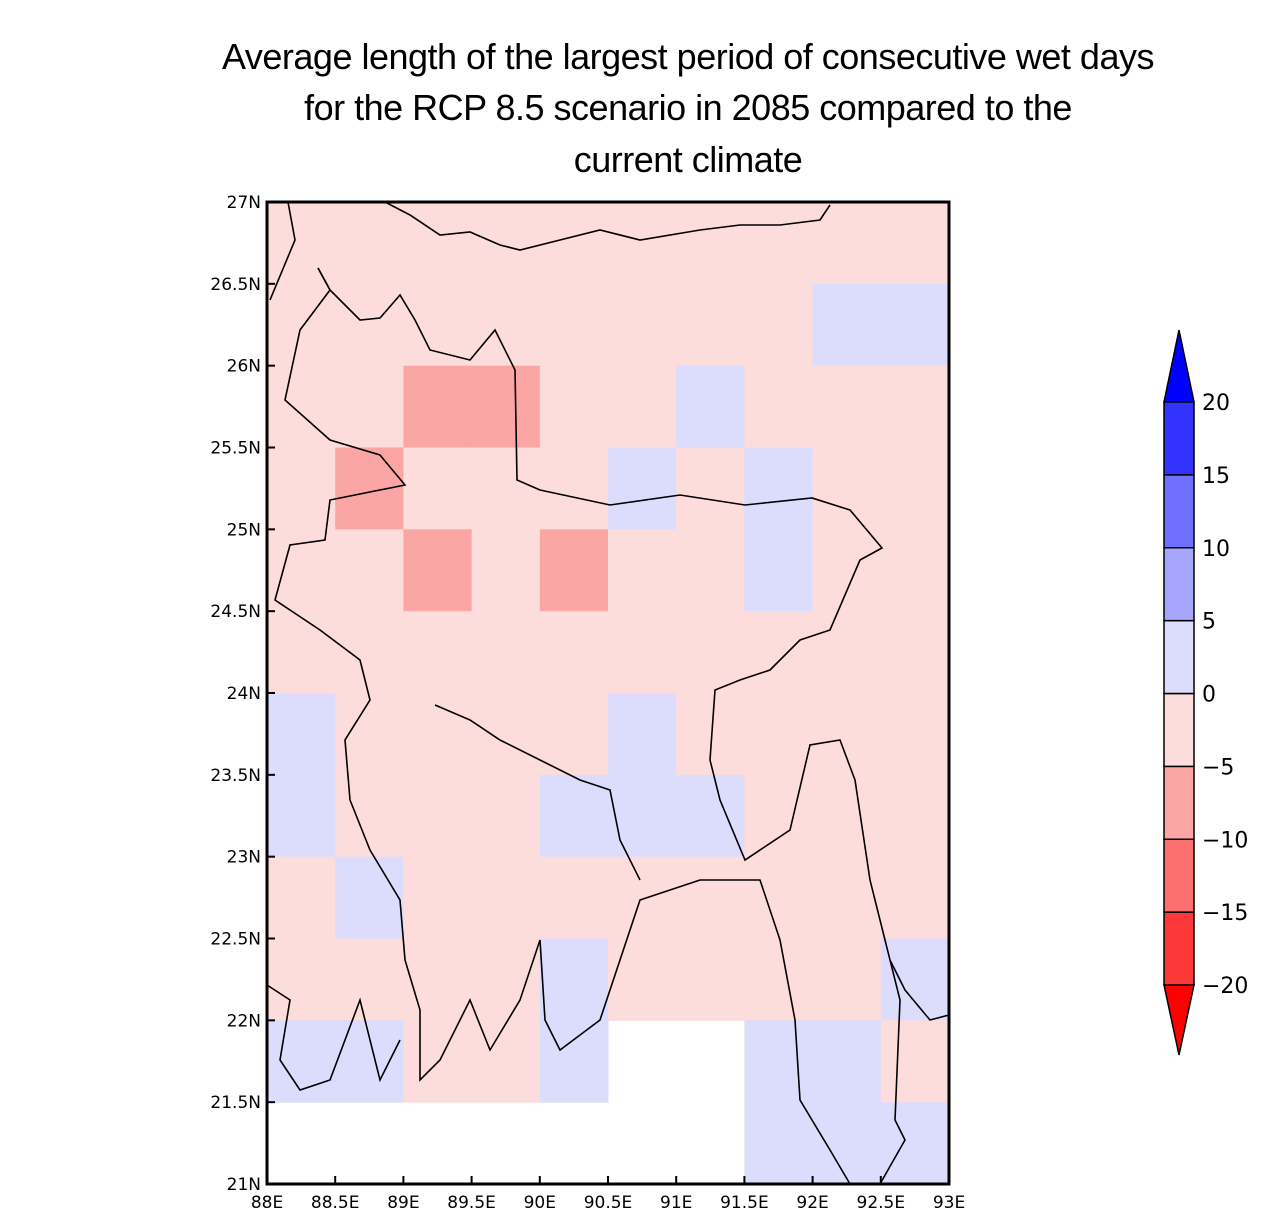 Image resolution: width=1288 pixels, height=1229 pixels. Describe the element at coordinates (949, 1203) in the screenshot. I see `x-tick-label: 93E` at that location.